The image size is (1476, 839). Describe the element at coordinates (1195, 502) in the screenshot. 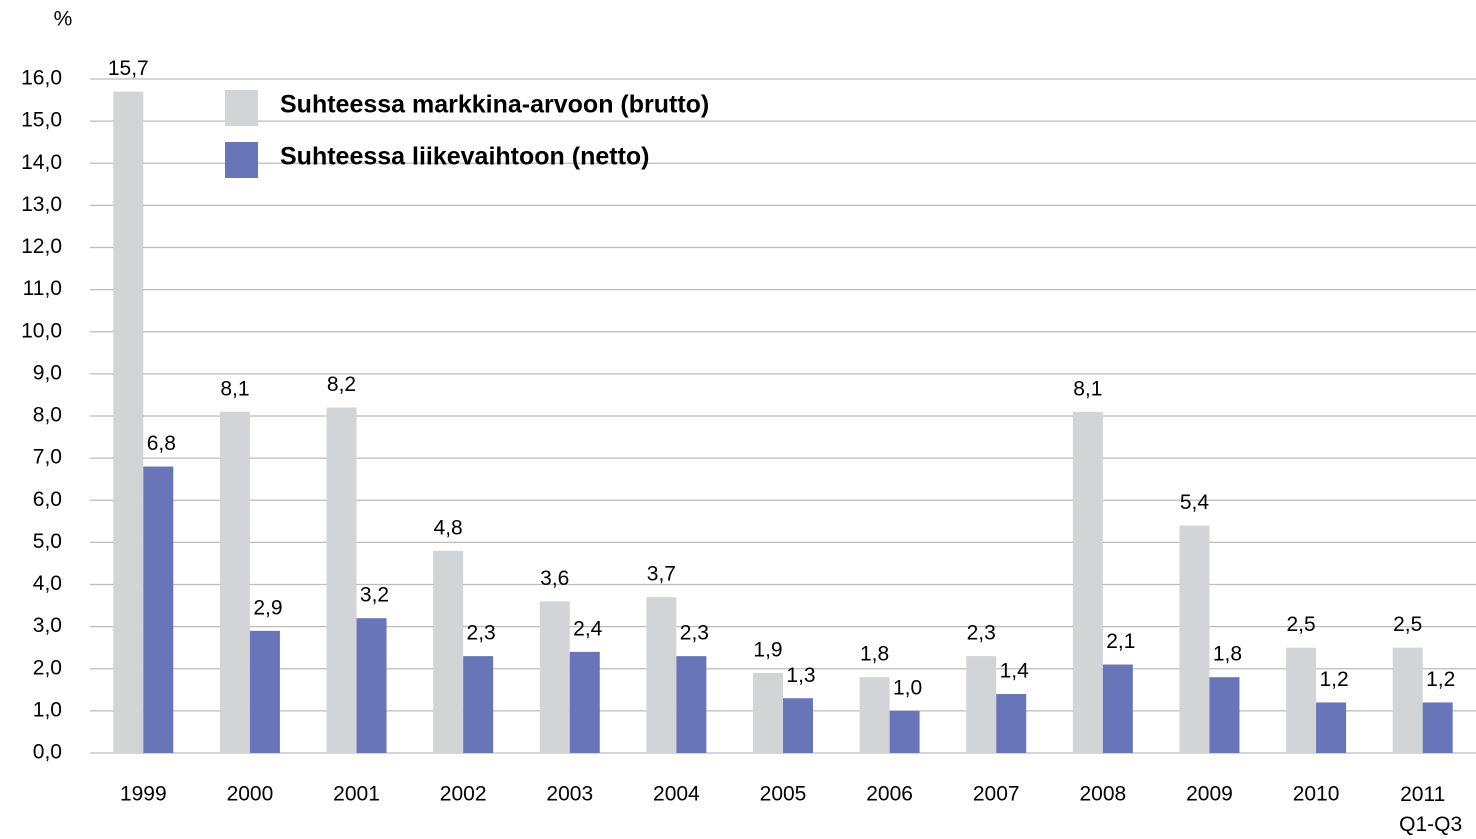

I see `value-label: 5,4` at that location.